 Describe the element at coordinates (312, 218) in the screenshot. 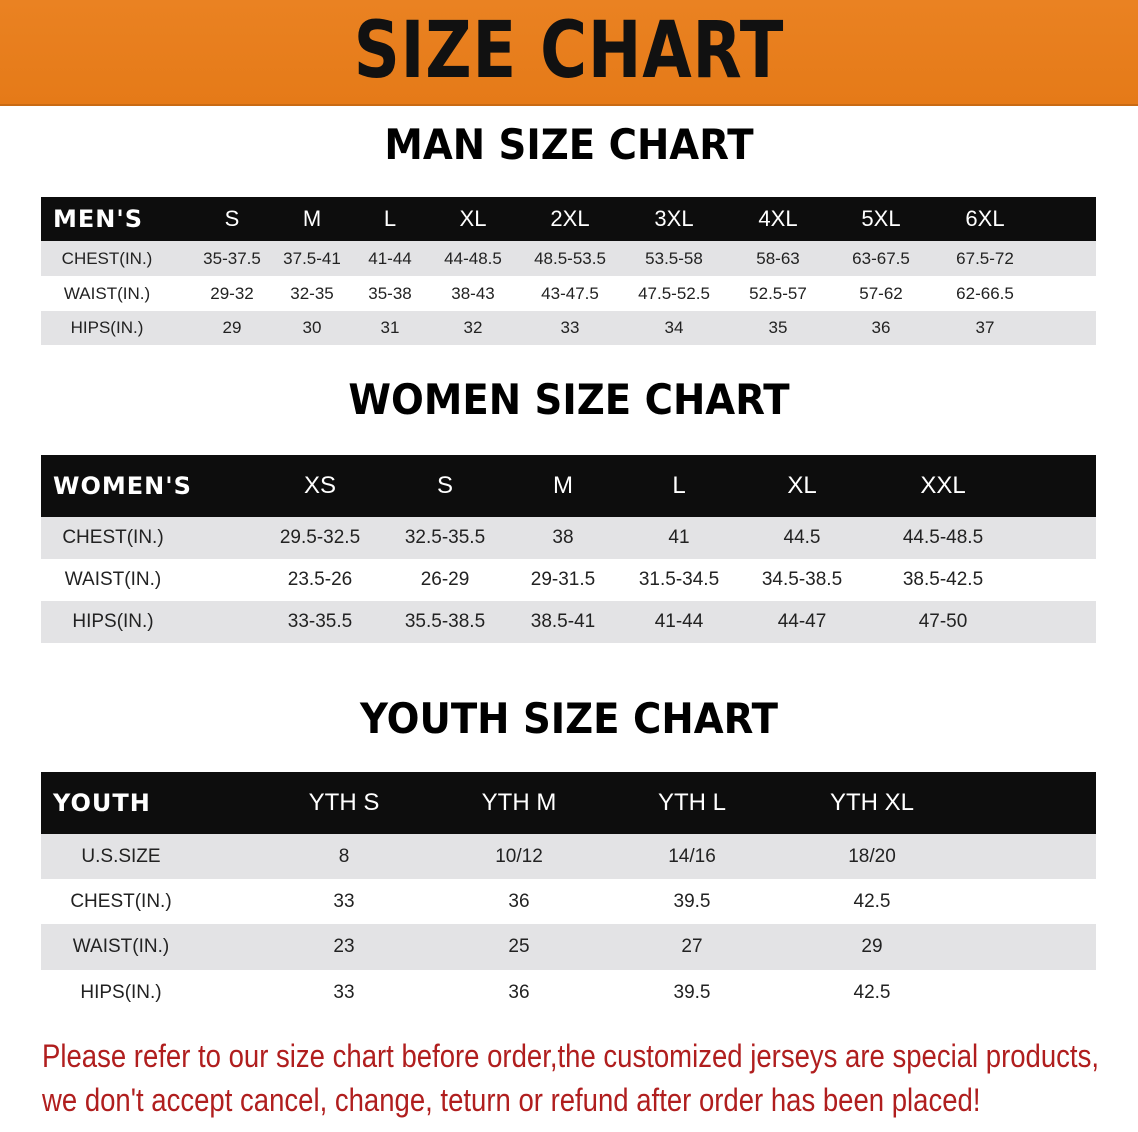

I see `men-size-header: M` at that location.